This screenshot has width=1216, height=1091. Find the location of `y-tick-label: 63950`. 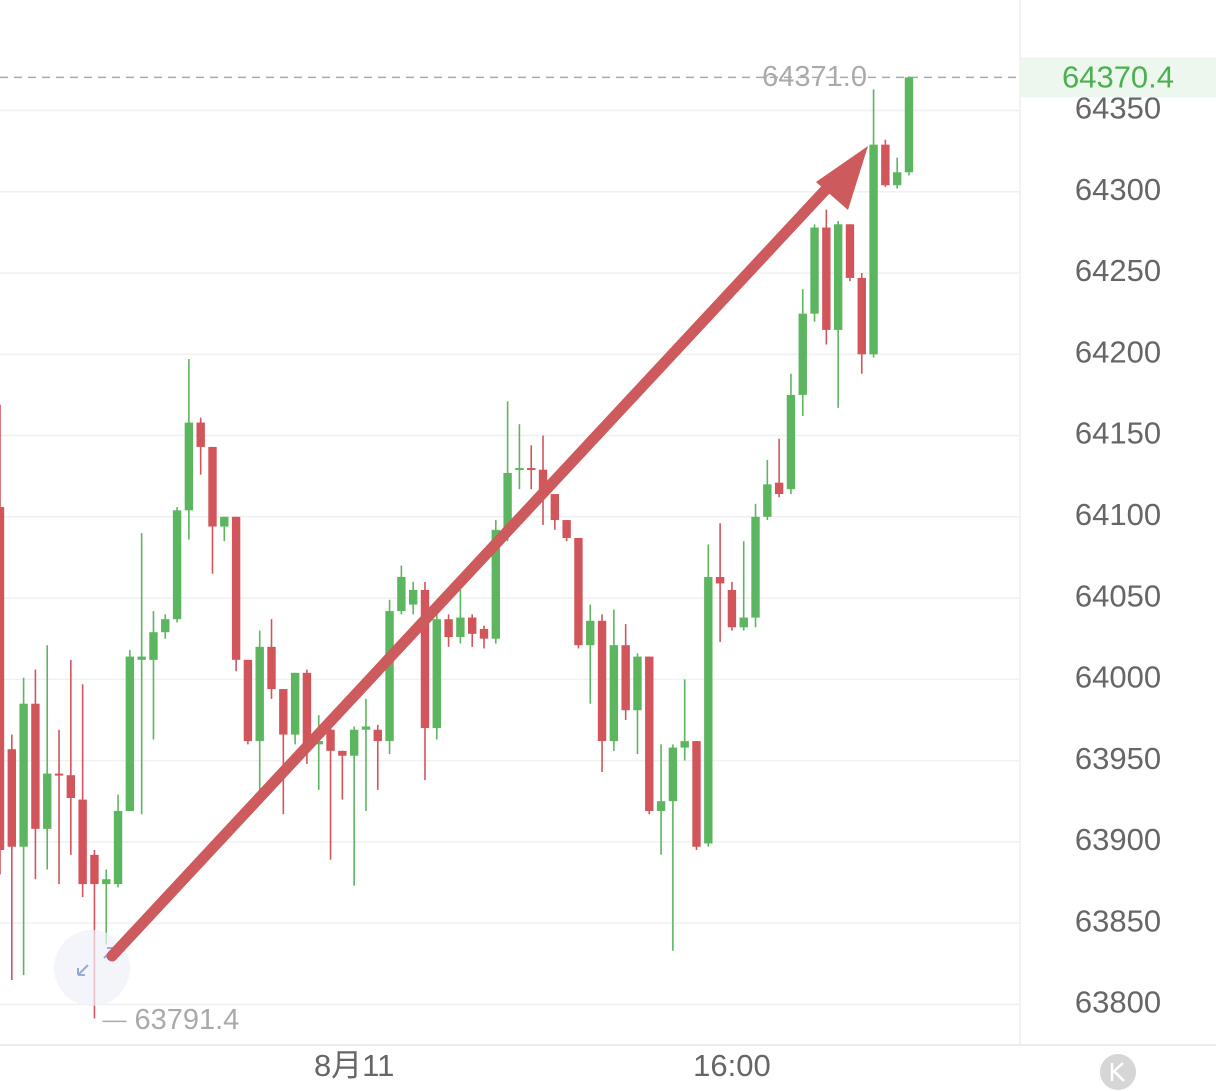

y-tick-label: 63950 is located at coordinates (1118, 758).